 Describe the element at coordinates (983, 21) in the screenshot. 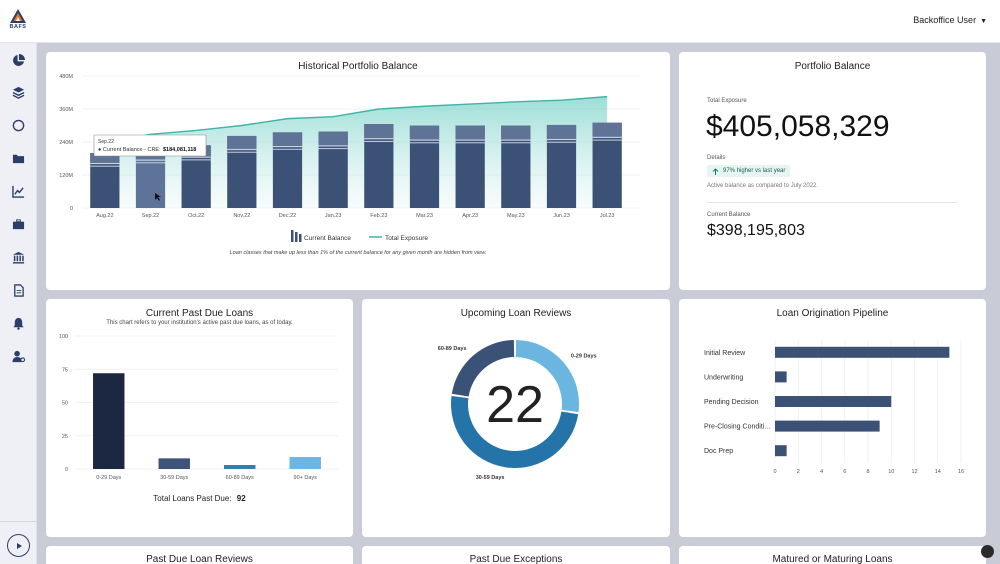

I see `caret-down-icon: ▼` at that location.